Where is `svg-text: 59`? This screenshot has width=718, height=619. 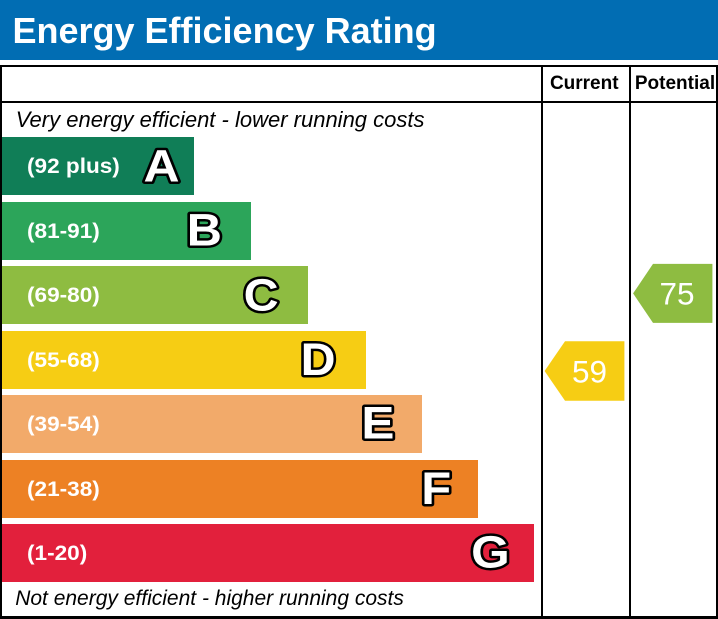
svg-text: 59 is located at coordinates (589, 372).